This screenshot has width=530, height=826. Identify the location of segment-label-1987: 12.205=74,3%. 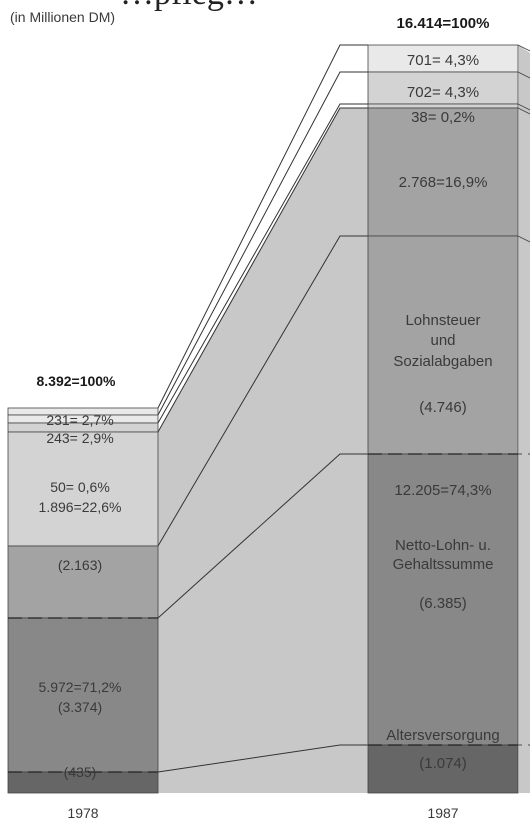
(442, 490).